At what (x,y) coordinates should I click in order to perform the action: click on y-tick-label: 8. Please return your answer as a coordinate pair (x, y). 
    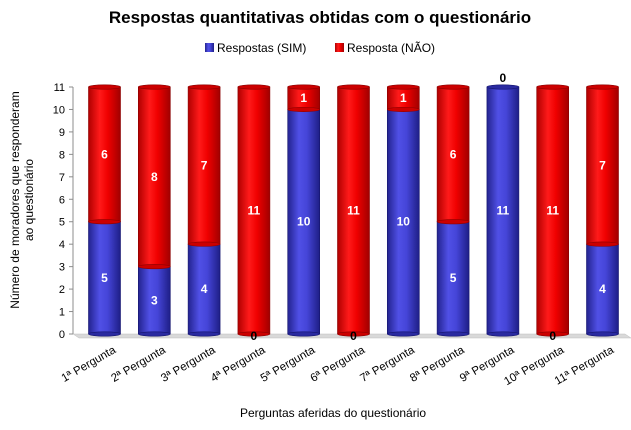
    Looking at the image, I should click on (62, 155).